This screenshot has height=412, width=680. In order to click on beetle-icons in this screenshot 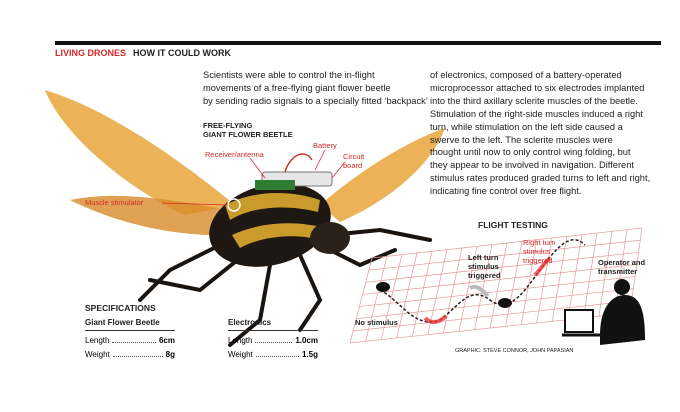, I will do `click(444, 295)`.